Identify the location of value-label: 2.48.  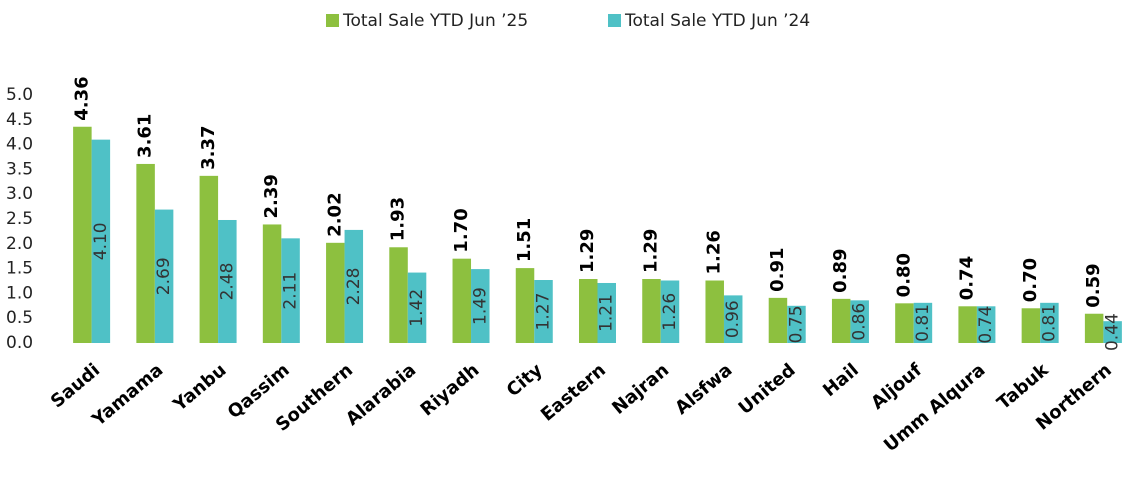
(227, 282).